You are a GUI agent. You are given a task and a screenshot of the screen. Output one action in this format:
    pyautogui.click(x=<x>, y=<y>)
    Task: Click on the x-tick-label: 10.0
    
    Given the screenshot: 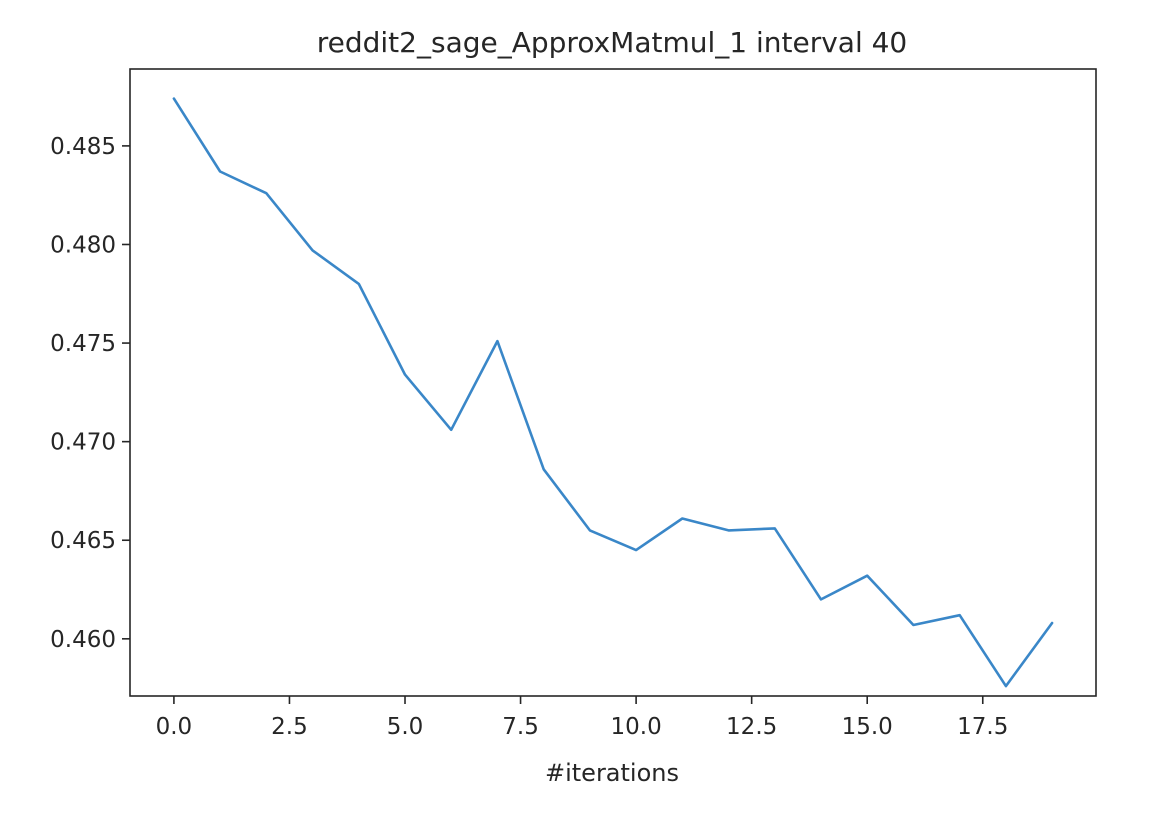 What is the action you would take?
    pyautogui.click(x=636, y=727)
    